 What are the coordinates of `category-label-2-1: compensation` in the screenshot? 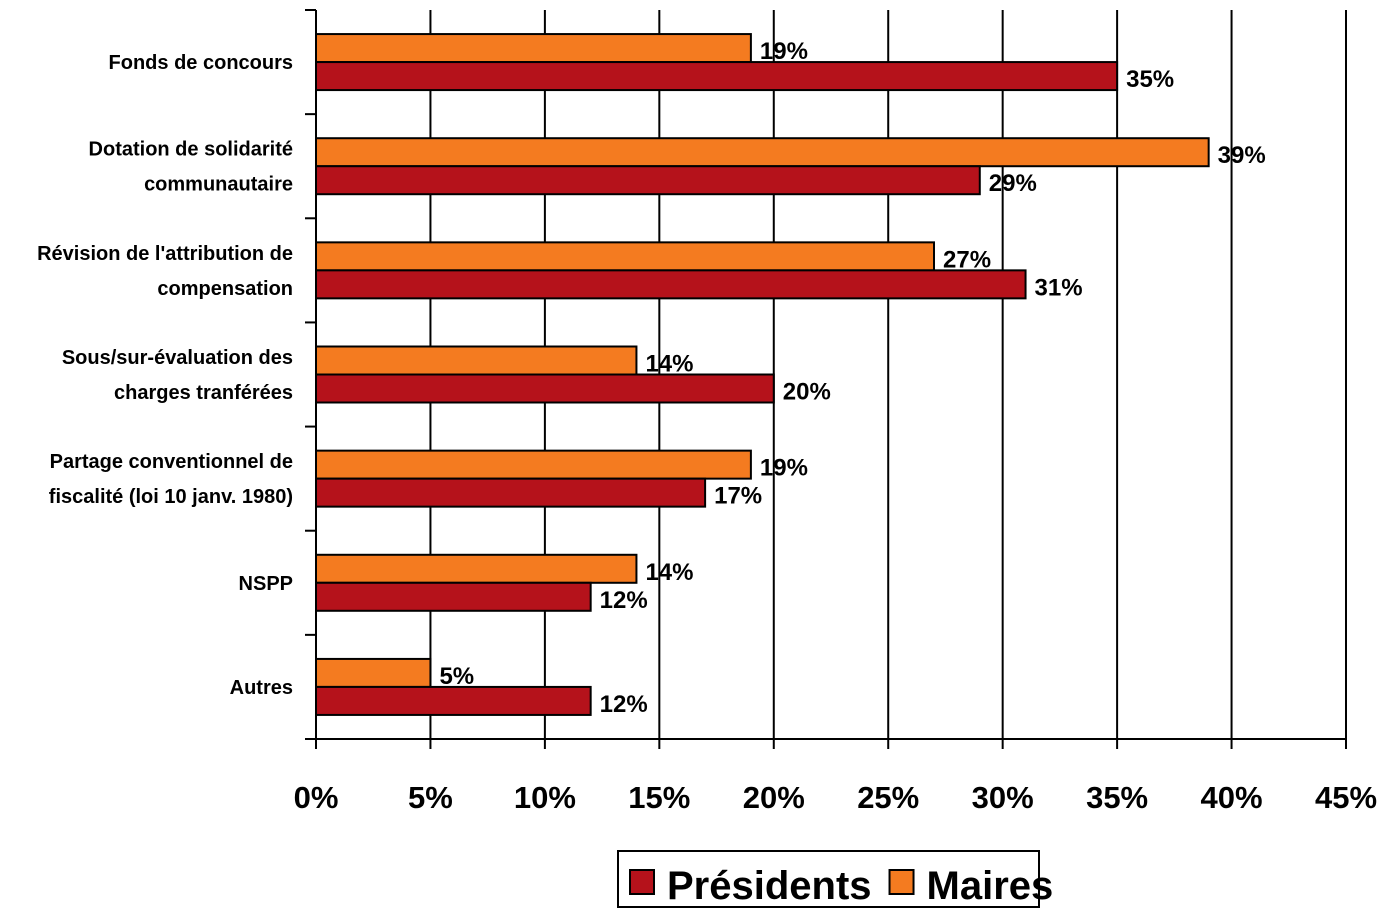 It's located at (225, 289).